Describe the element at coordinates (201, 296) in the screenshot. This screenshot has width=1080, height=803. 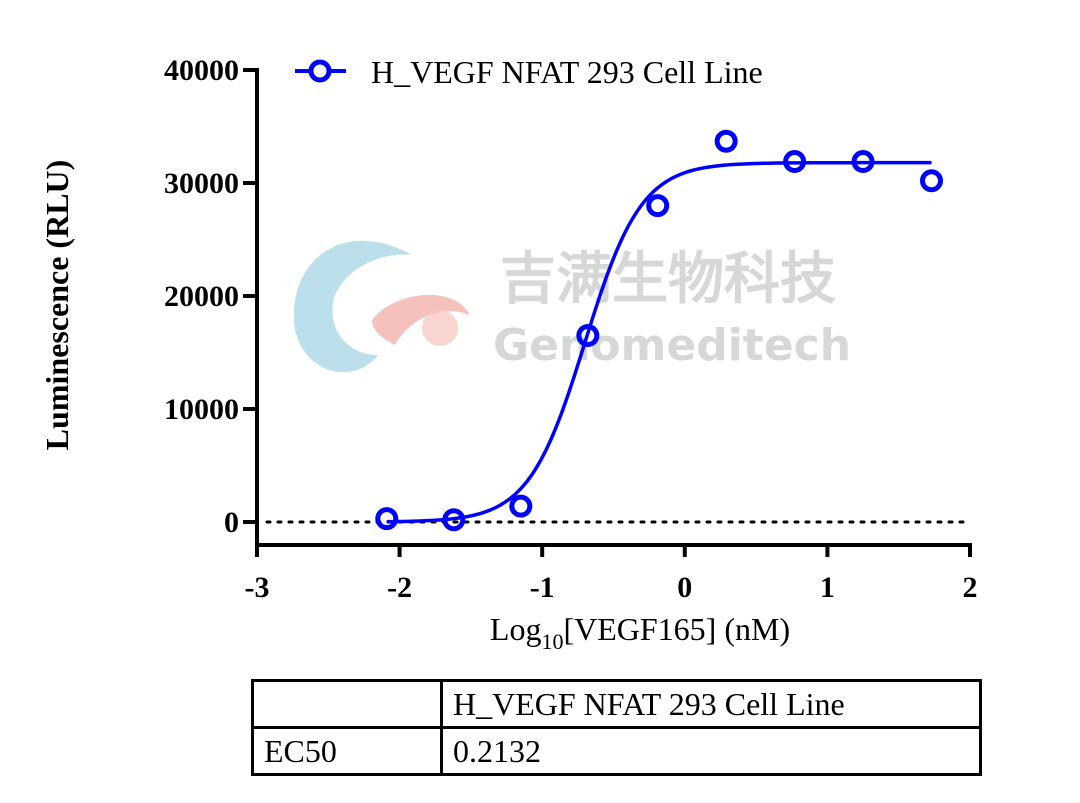
I see `y-tick-label: 20000` at that location.